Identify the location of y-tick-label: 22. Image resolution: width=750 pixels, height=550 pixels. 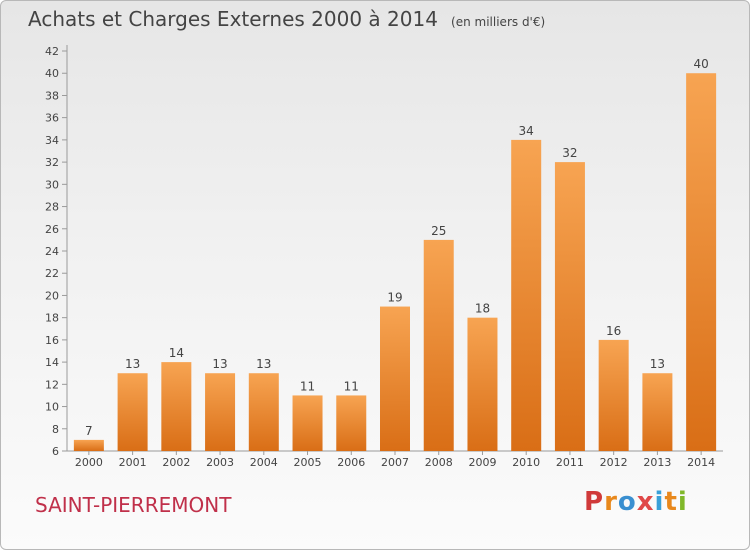
(52, 273).